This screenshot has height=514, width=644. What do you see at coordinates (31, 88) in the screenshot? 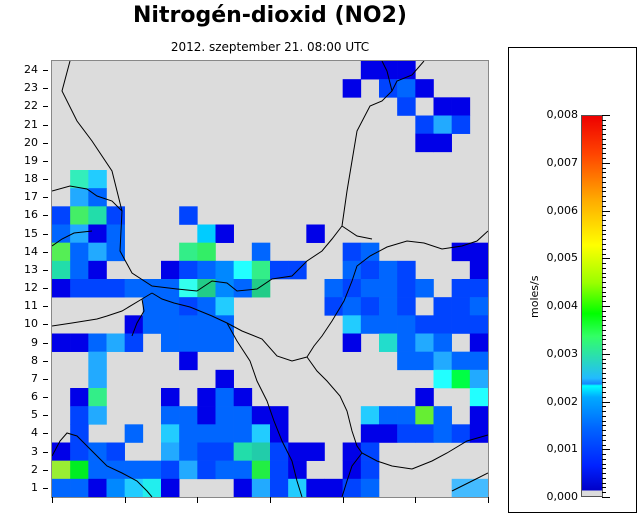
I see `row-label: 23` at bounding box center [31, 88].